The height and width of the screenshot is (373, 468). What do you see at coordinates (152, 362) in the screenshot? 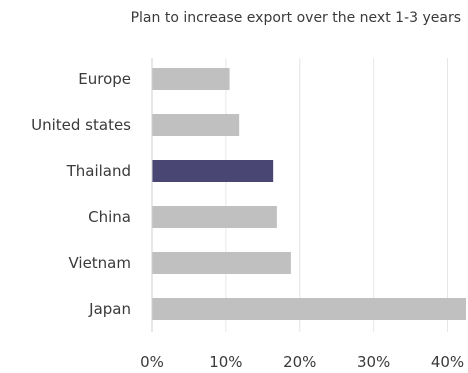
I see `x-tick-label: 0%` at bounding box center [152, 362].